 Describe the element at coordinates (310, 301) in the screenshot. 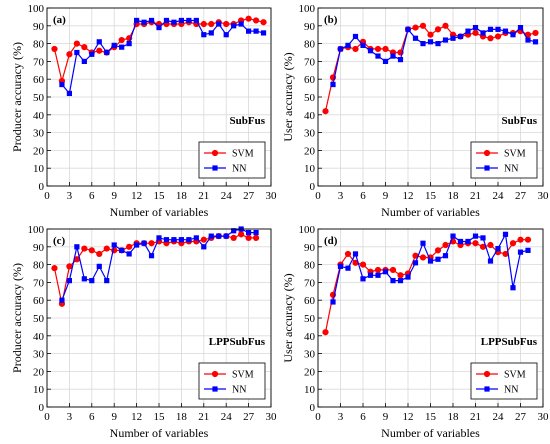

I see `y-tick-label: 60` at that location.